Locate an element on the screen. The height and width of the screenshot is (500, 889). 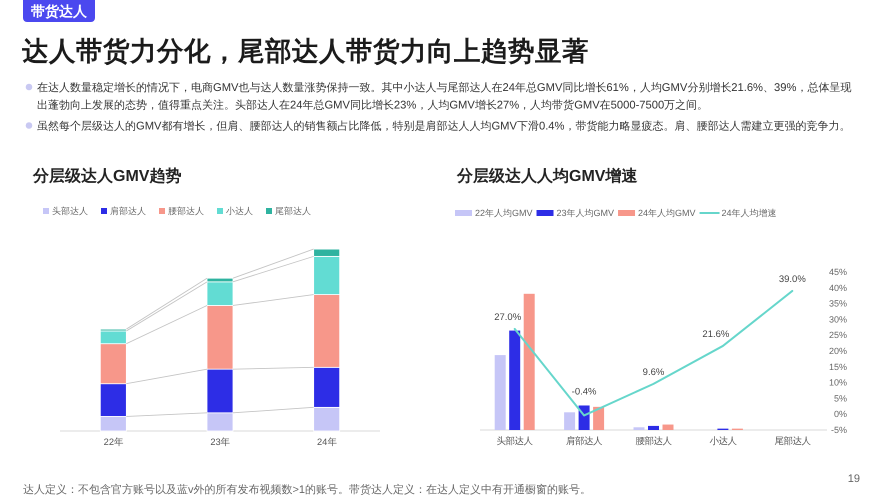
chart-title: 分层级达人GMV趋势 is located at coordinates (107, 176).